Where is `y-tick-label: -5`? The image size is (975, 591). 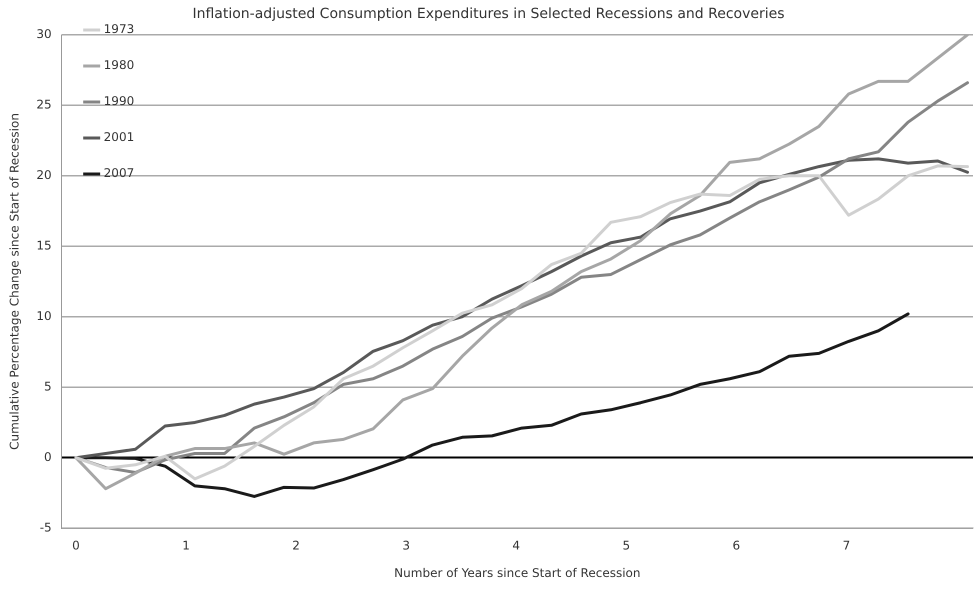
y-tick-label: -5 is located at coordinates (46, 527).